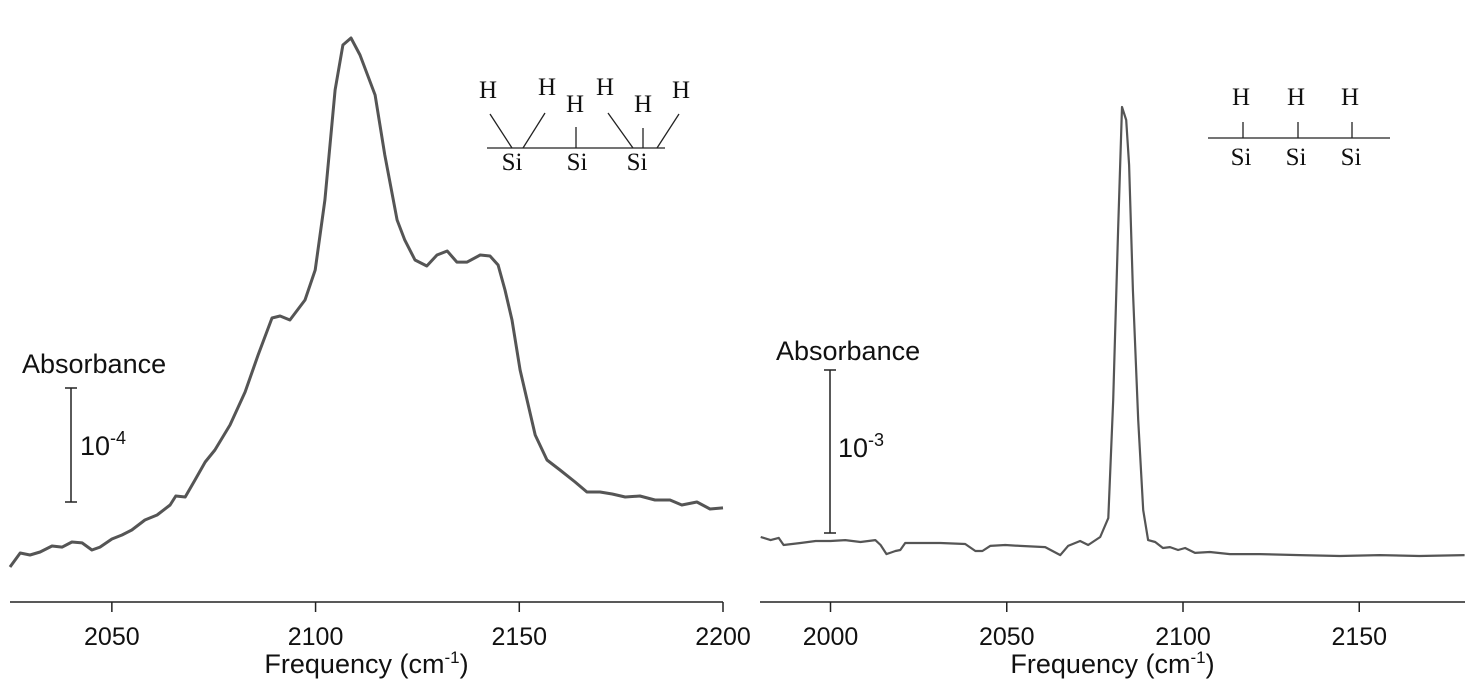 The height and width of the screenshot is (697, 1482). I want to click on scale-exponent: -4, so click(118, 438).